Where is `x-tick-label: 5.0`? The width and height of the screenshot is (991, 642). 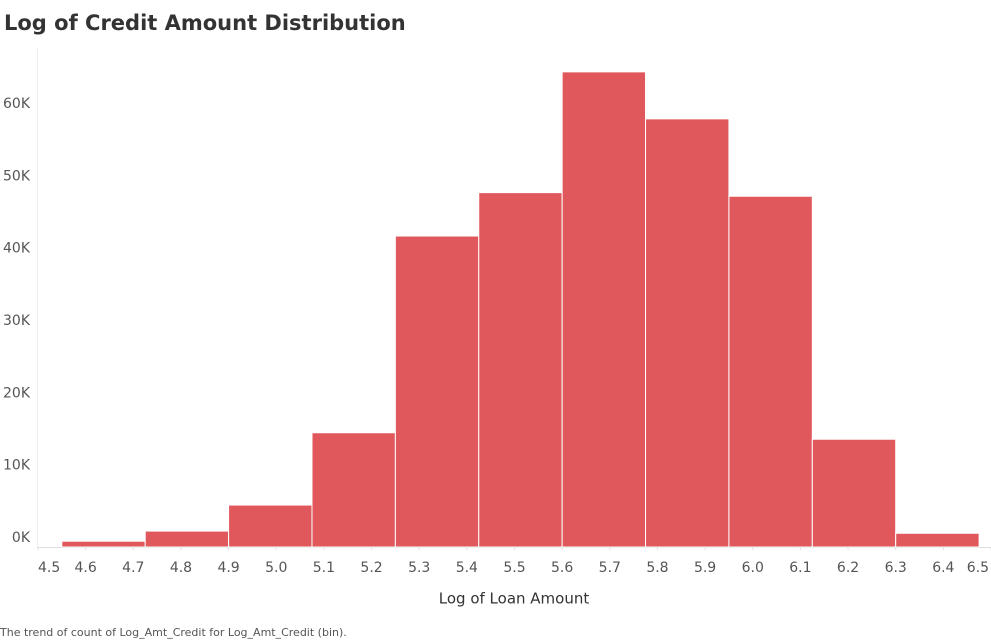
x-tick-label: 5.0 is located at coordinates (276, 568).